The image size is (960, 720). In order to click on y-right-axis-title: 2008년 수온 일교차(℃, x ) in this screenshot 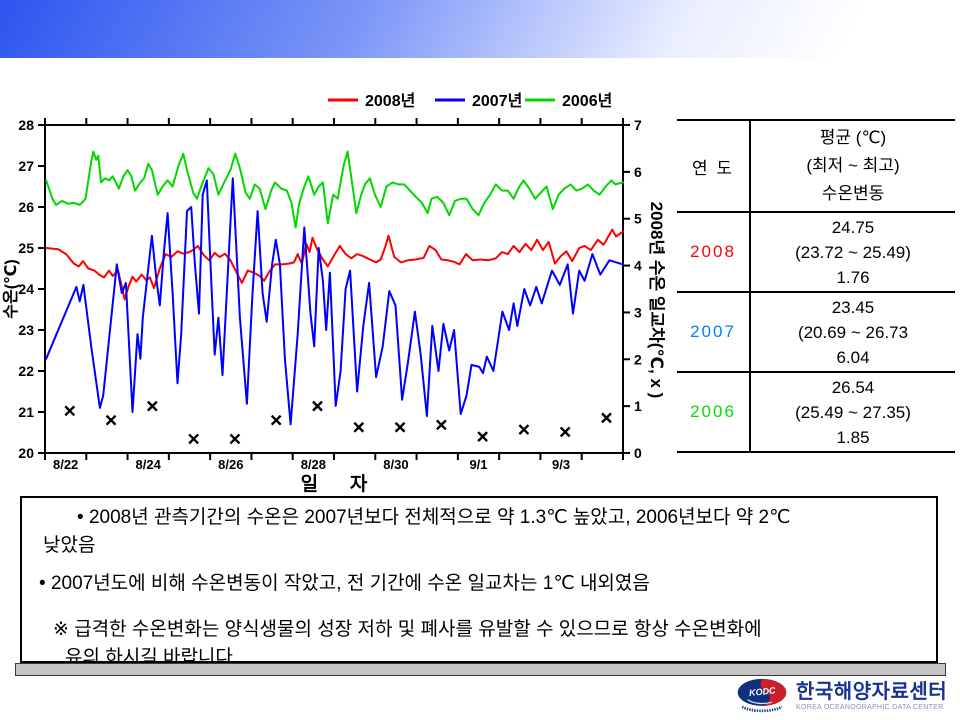, I will do `click(656, 300)`.